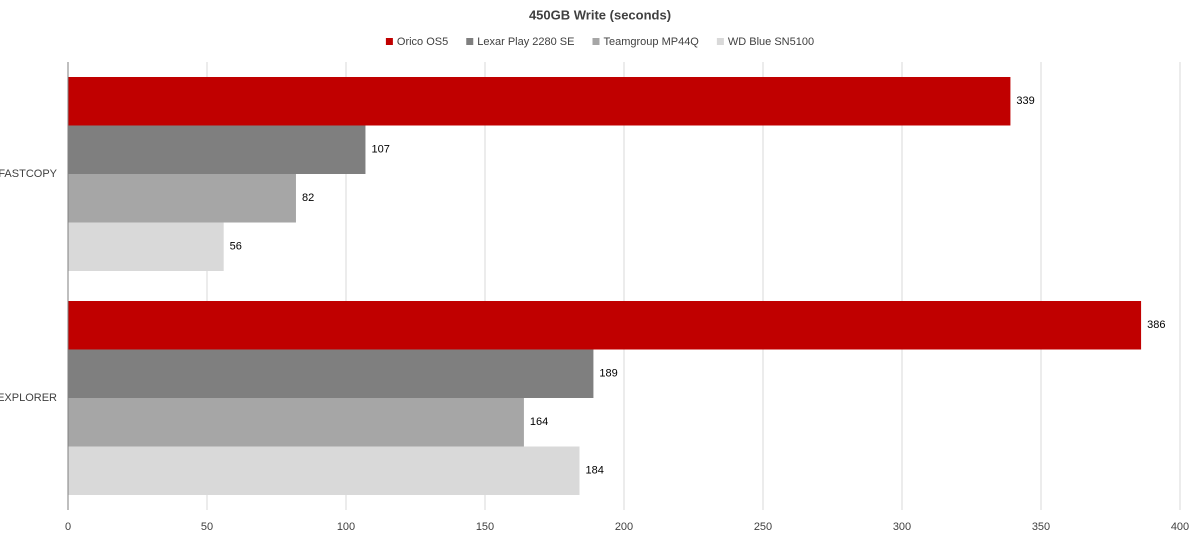 This screenshot has height=540, width=1200. Describe the element at coordinates (207, 527) in the screenshot. I see `x-tick-label: 50` at that location.